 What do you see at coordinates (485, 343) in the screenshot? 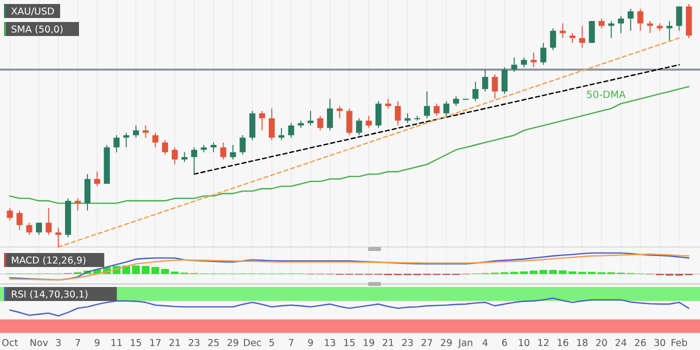
I see `x-tick-label: 4` at bounding box center [485, 343].